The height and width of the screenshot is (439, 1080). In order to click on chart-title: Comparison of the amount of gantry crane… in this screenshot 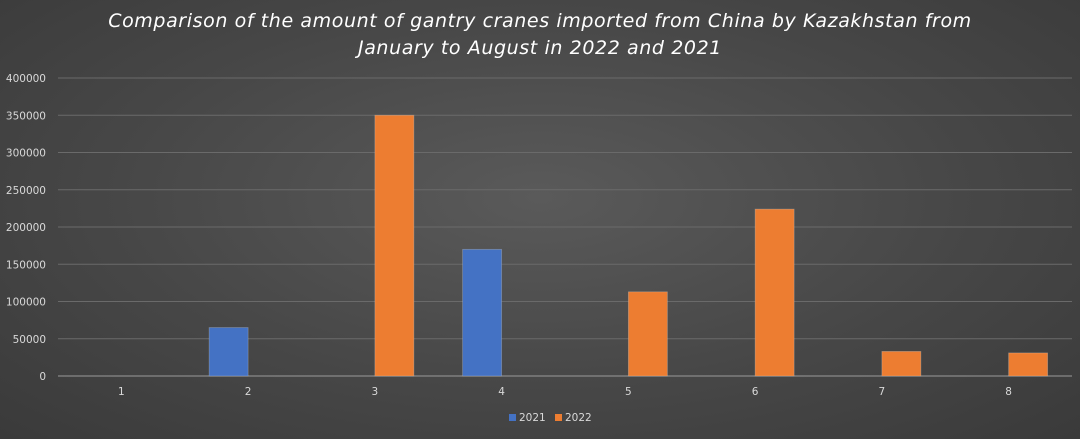, I will do `click(540, 34)`.